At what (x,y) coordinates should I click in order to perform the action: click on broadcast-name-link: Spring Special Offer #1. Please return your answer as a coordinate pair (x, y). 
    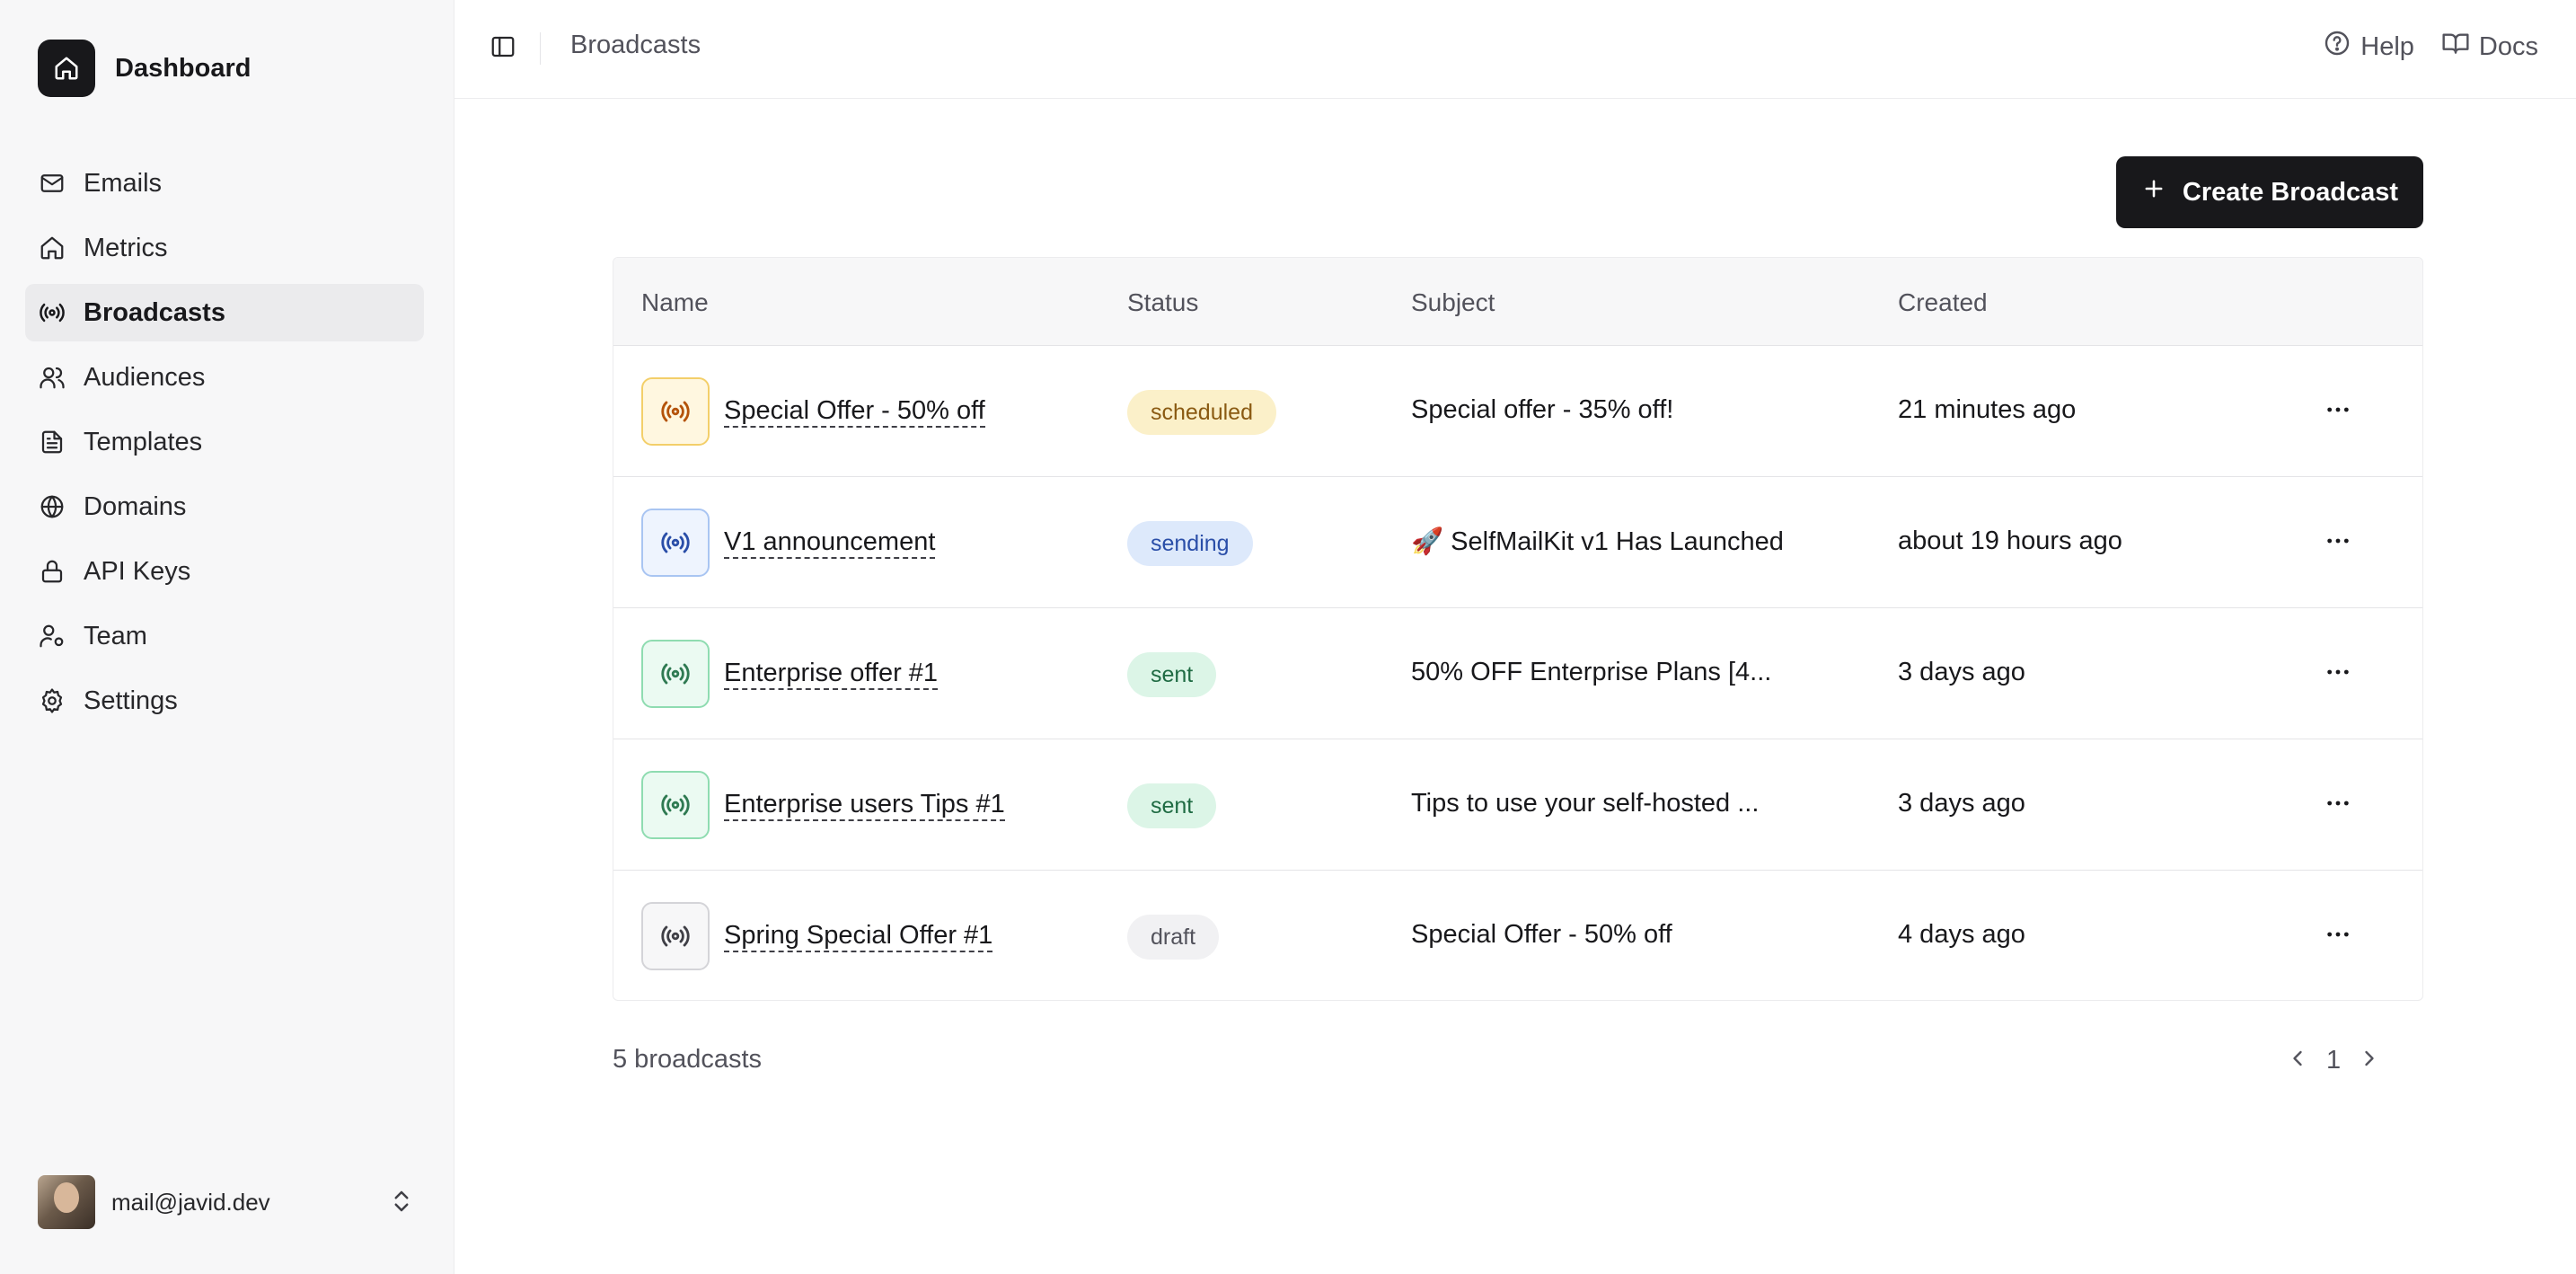
    Looking at the image, I should click on (858, 936).